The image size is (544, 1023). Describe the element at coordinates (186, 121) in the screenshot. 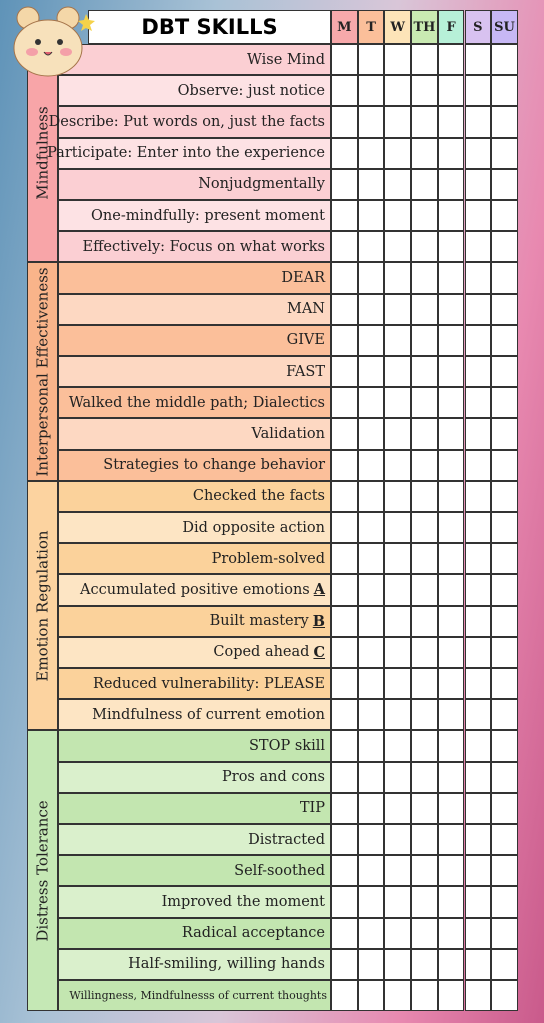

I see `skill-text: Describe: Put words on, just the facts` at that location.